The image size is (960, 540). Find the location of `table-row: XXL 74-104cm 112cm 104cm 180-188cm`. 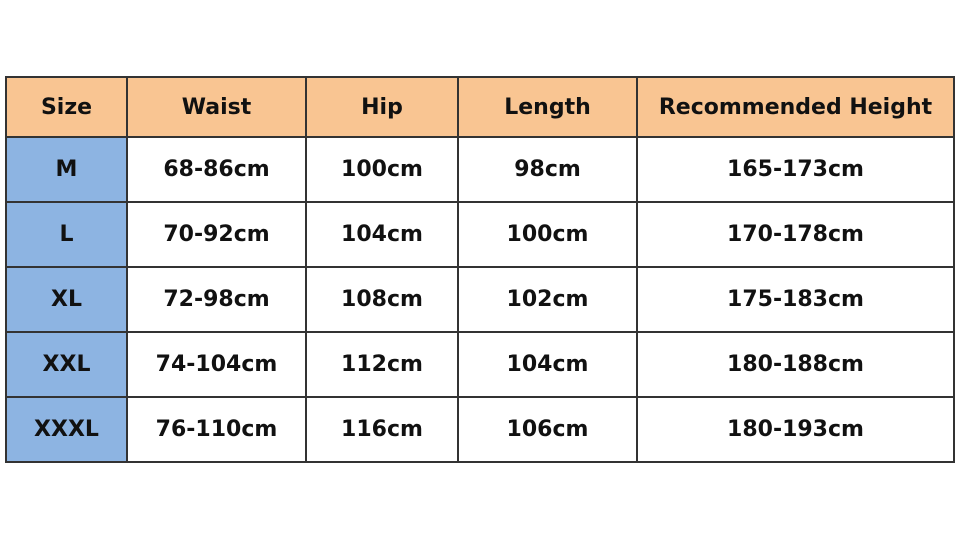

table-row: XXL 74-104cm 112cm 104cm 180-188cm is located at coordinates (480, 364).